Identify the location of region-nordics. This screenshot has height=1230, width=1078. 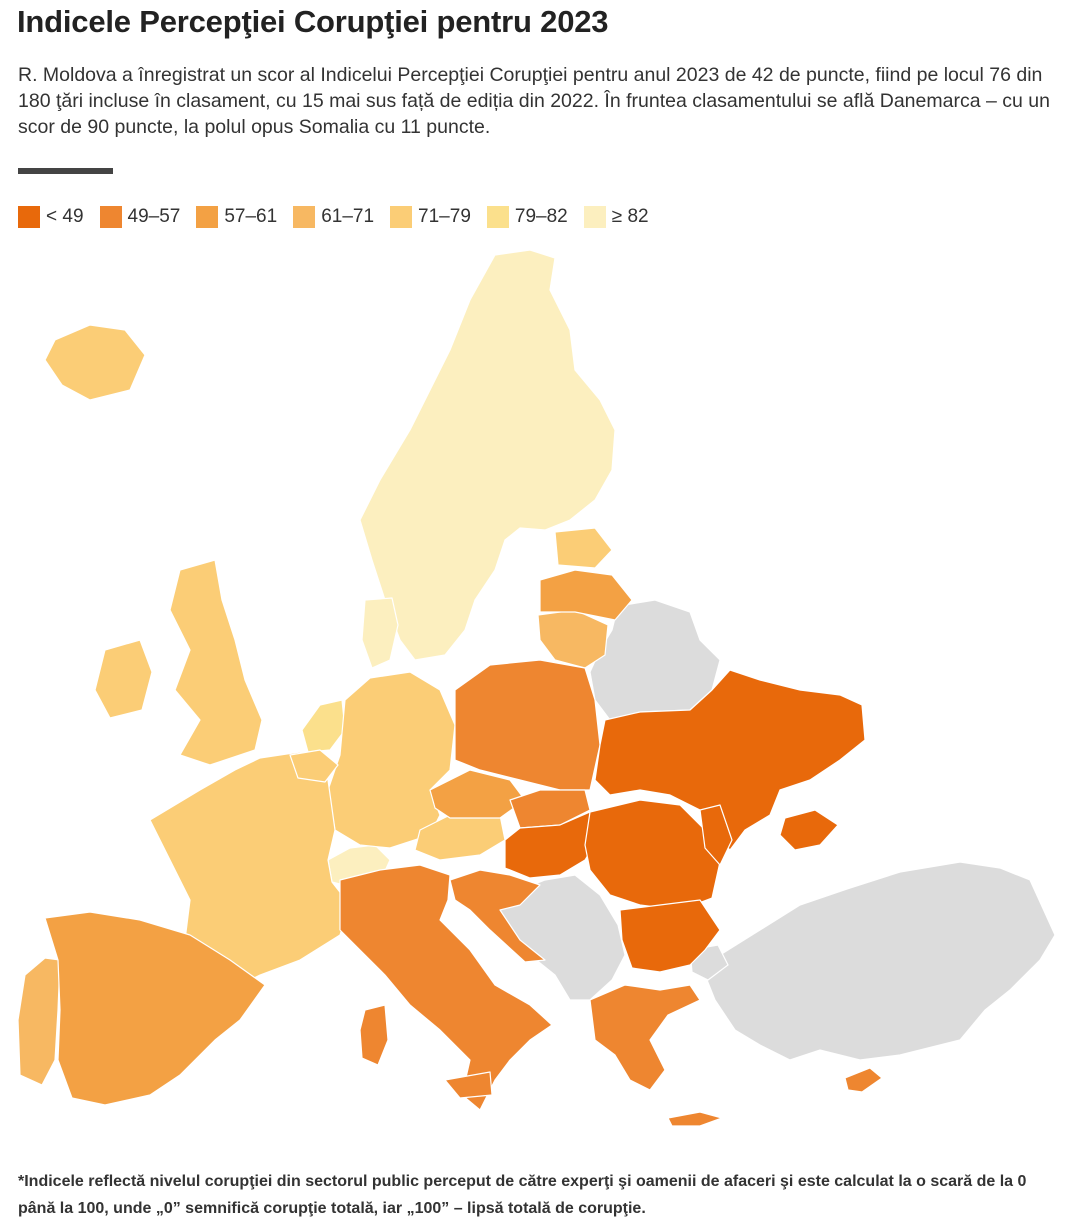
(487, 455).